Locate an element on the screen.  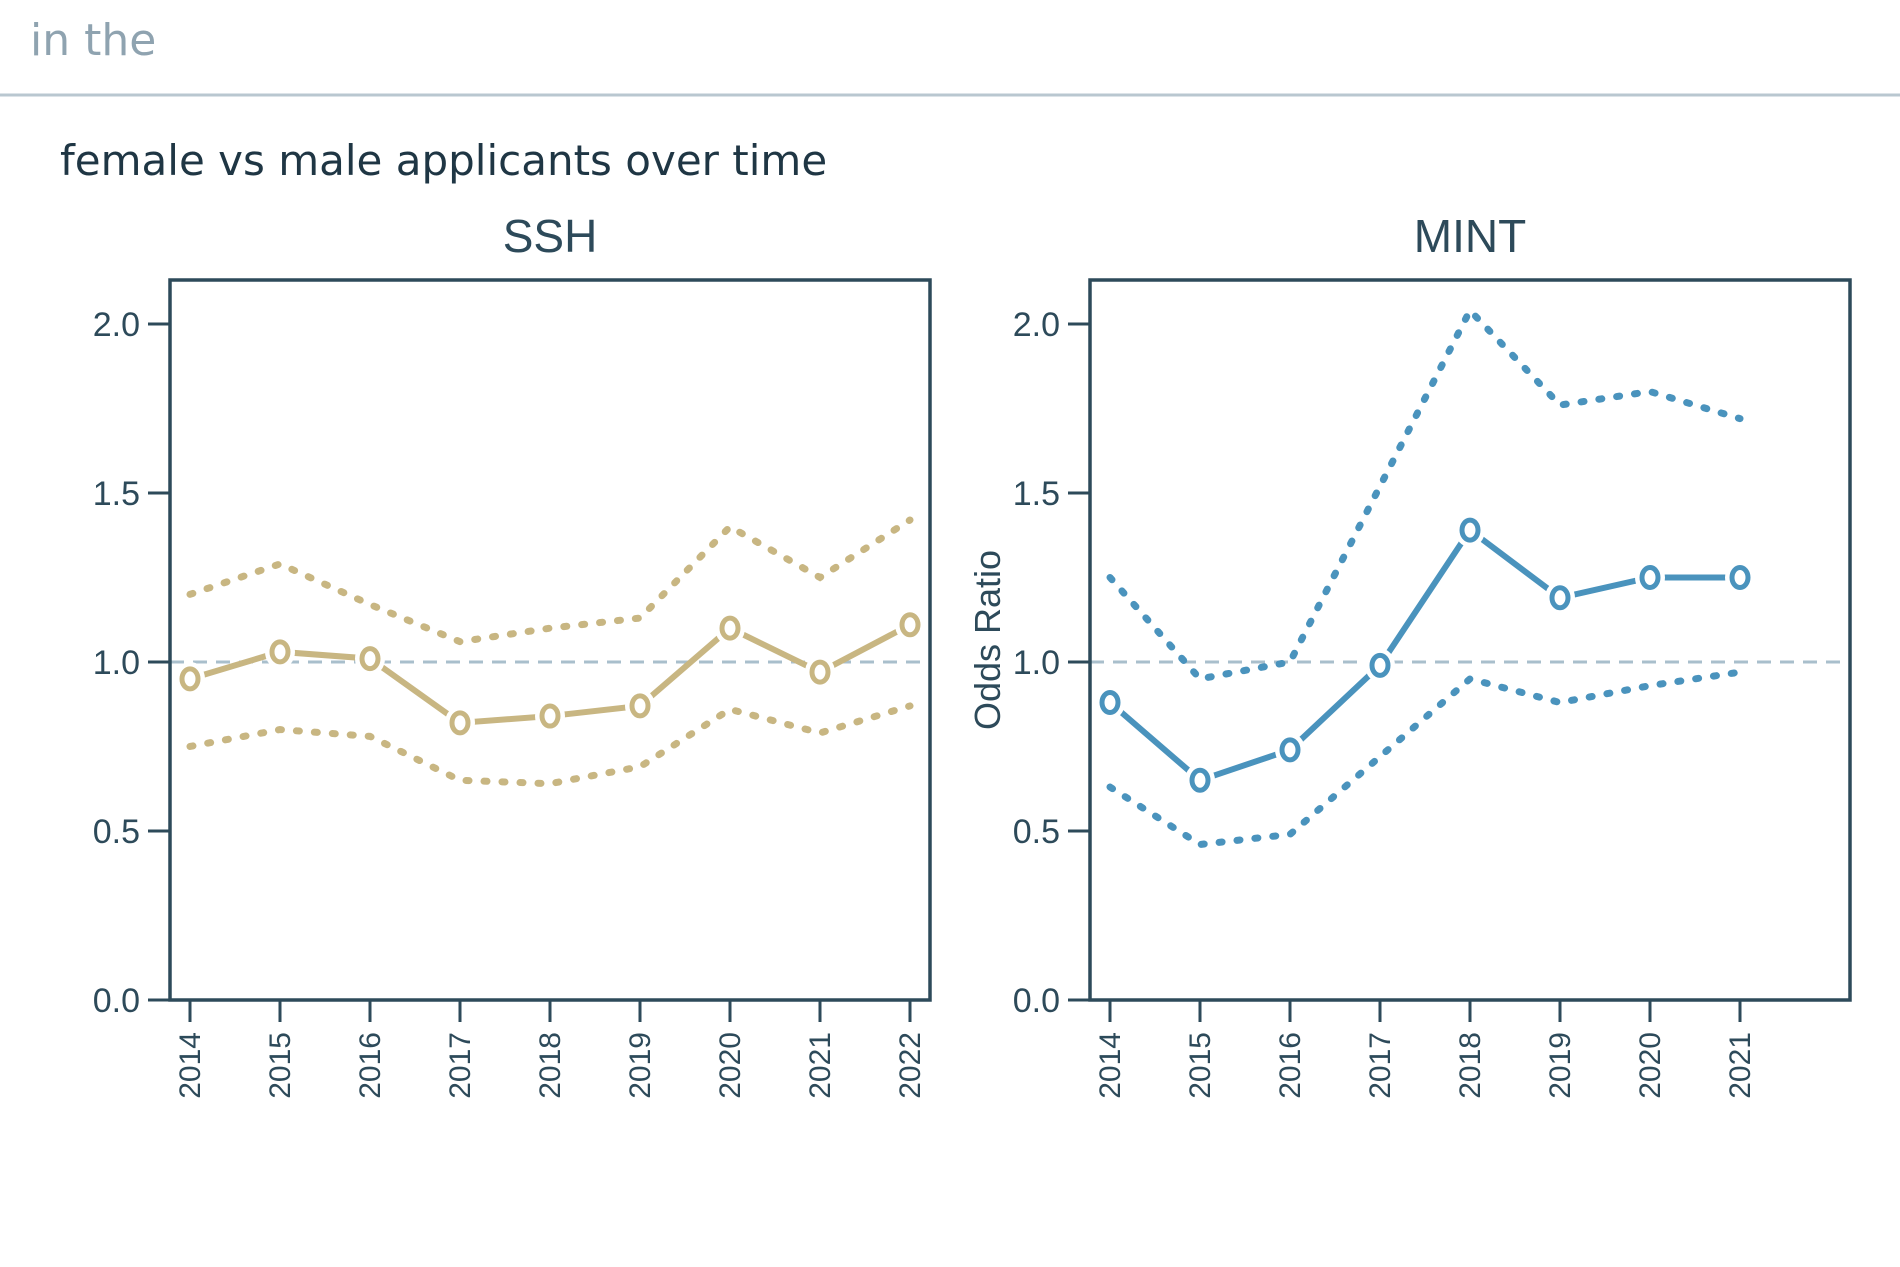
odds-ratio-line is located at coordinates (1424, 654).